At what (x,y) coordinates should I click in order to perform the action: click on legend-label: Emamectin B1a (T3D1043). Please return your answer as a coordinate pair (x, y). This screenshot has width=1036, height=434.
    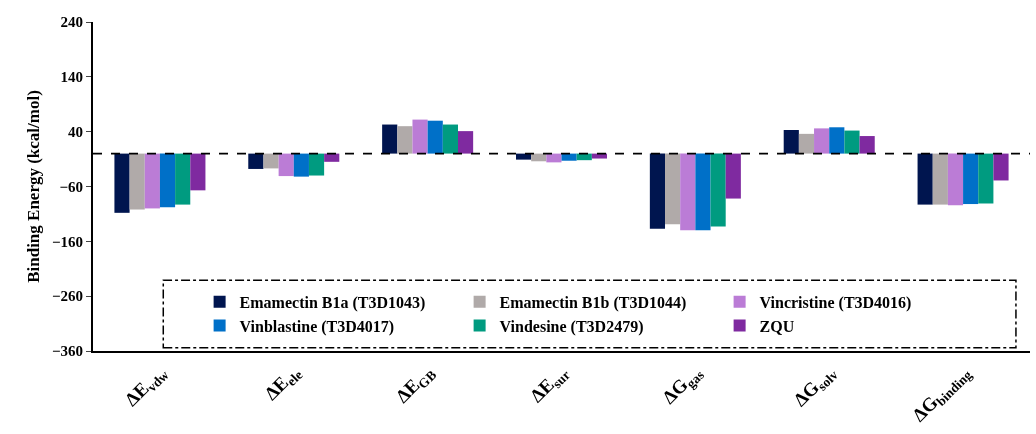
    Looking at the image, I should click on (332, 302).